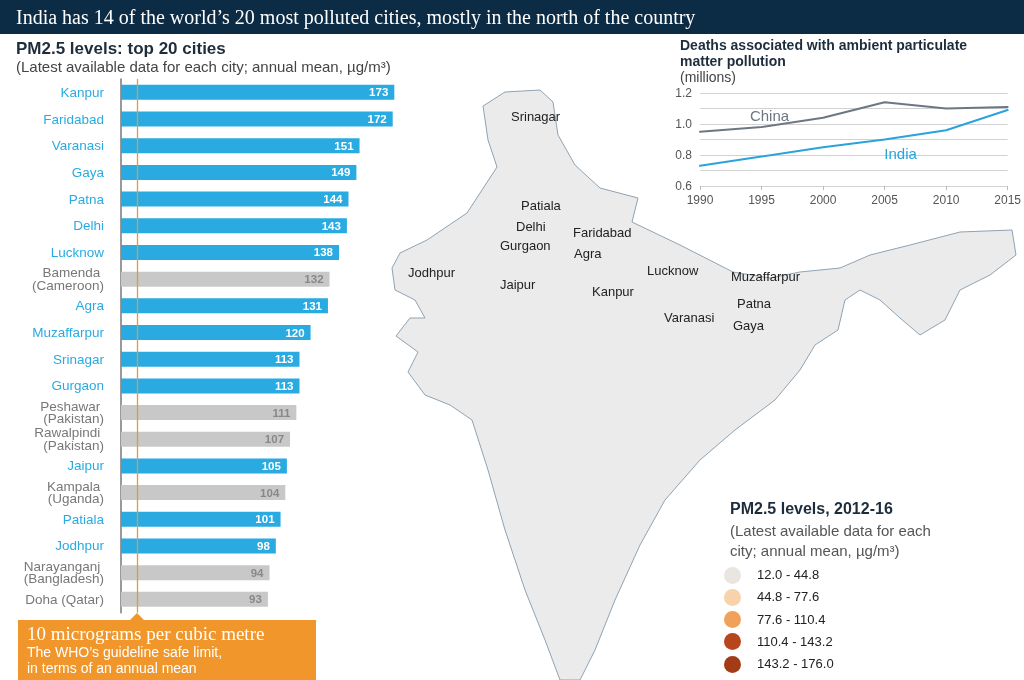 This screenshot has width=1024, height=680. What do you see at coordinates (281, 412) in the screenshot?
I see `data-label: 111` at bounding box center [281, 412].